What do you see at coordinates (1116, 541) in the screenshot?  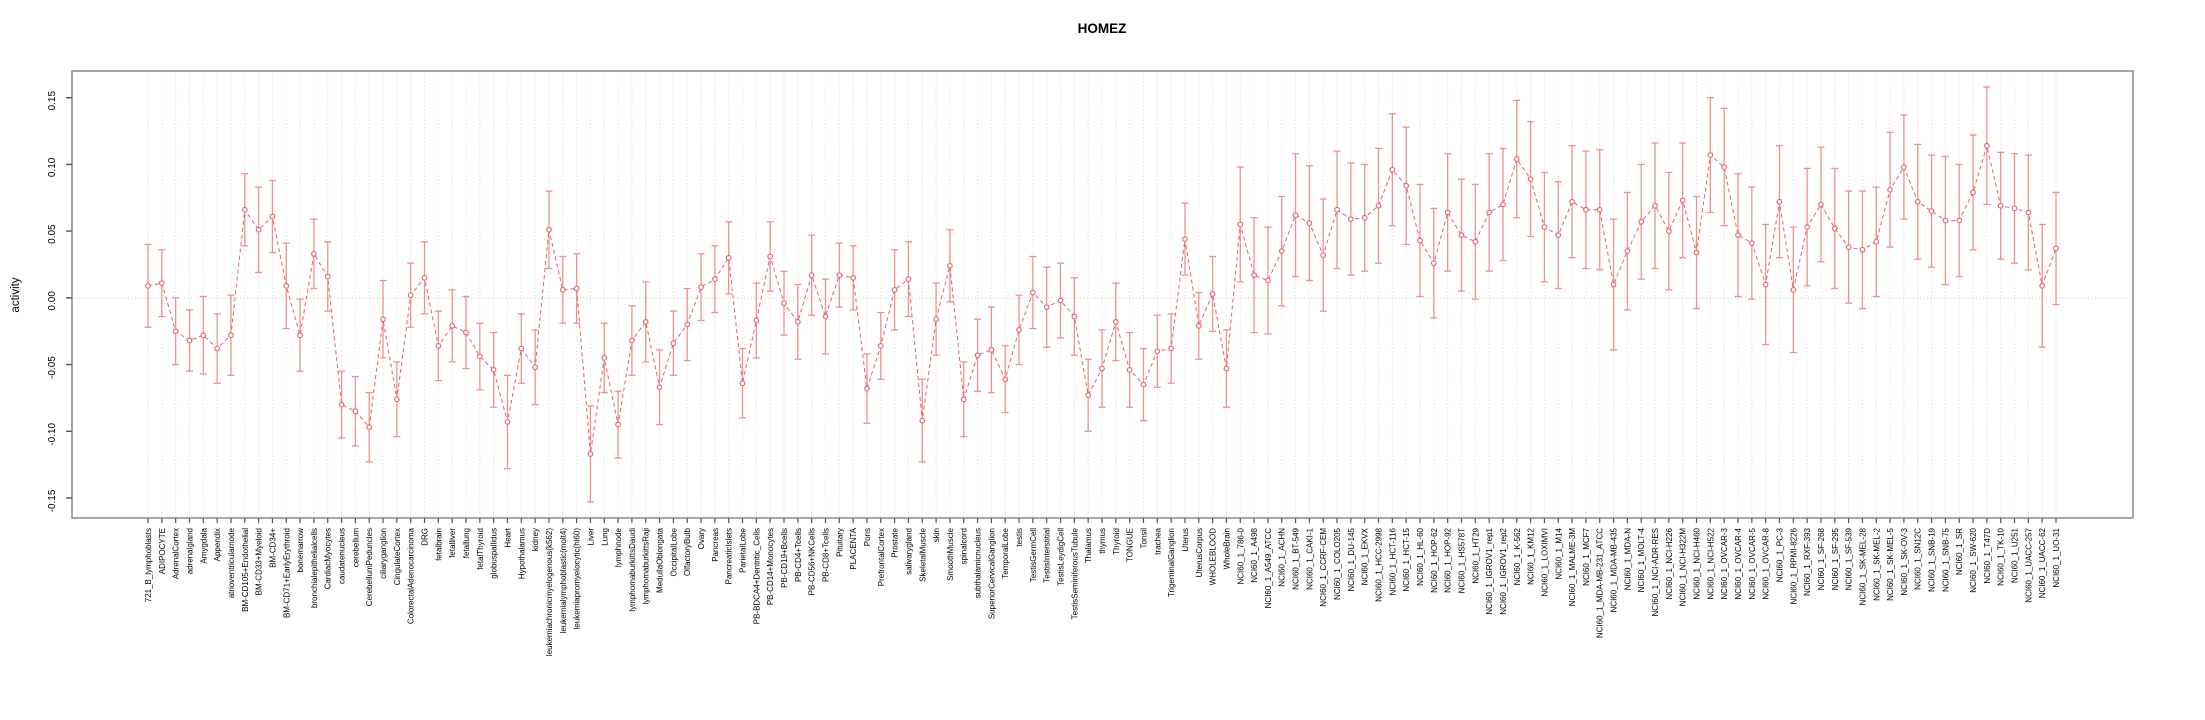 I see `x-tick-label: Thyroid` at bounding box center [1116, 541].